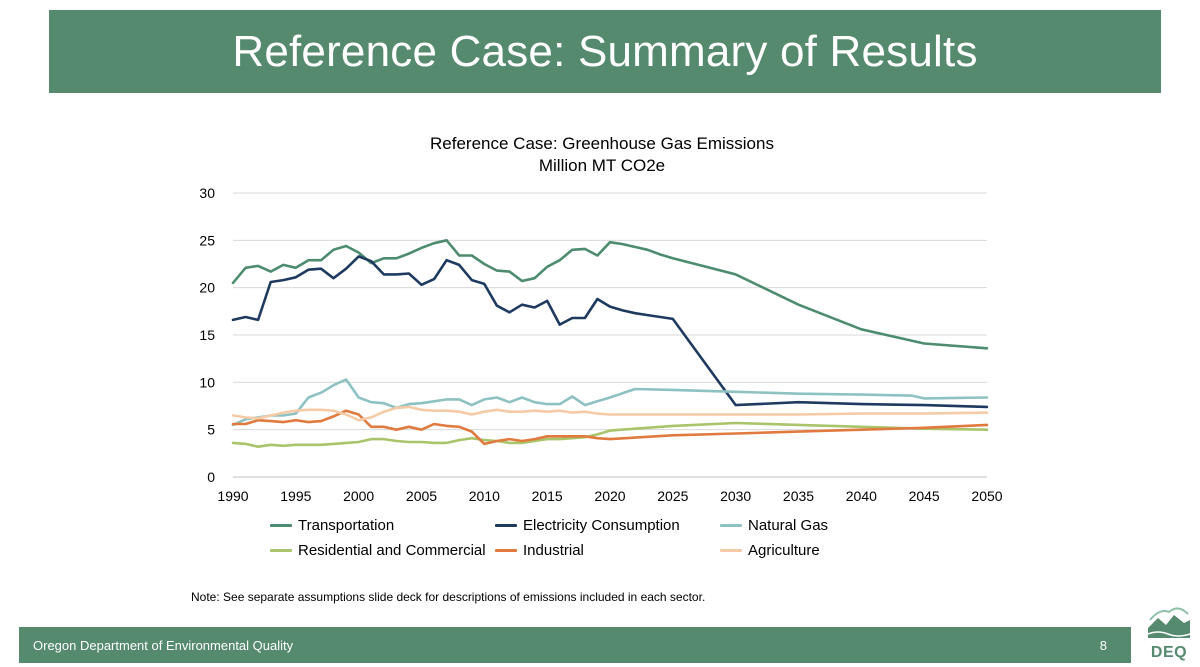  I want to click on y-tick-label: 0, so click(211, 477).